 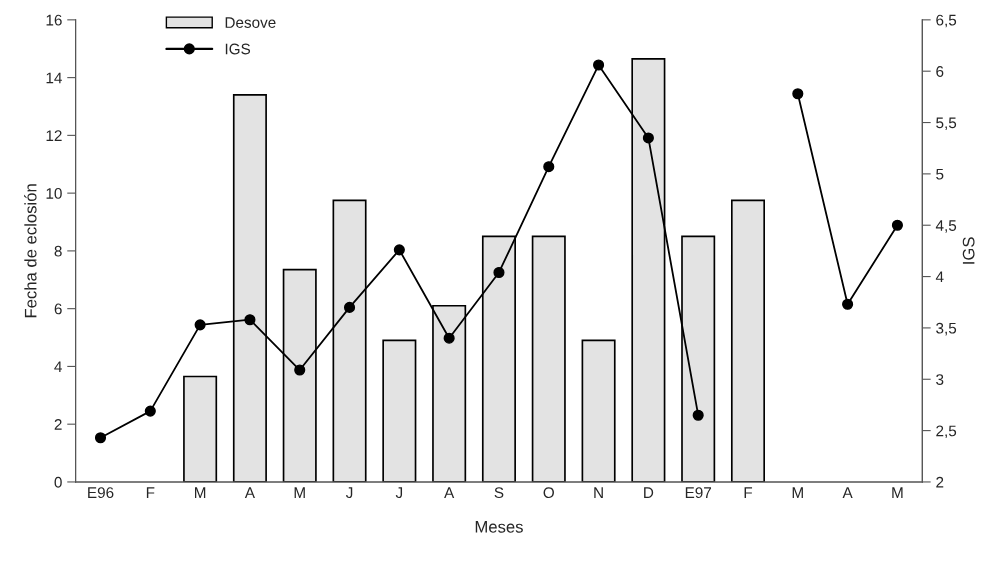 I want to click on x-tick-label: E96, so click(x=101, y=493).